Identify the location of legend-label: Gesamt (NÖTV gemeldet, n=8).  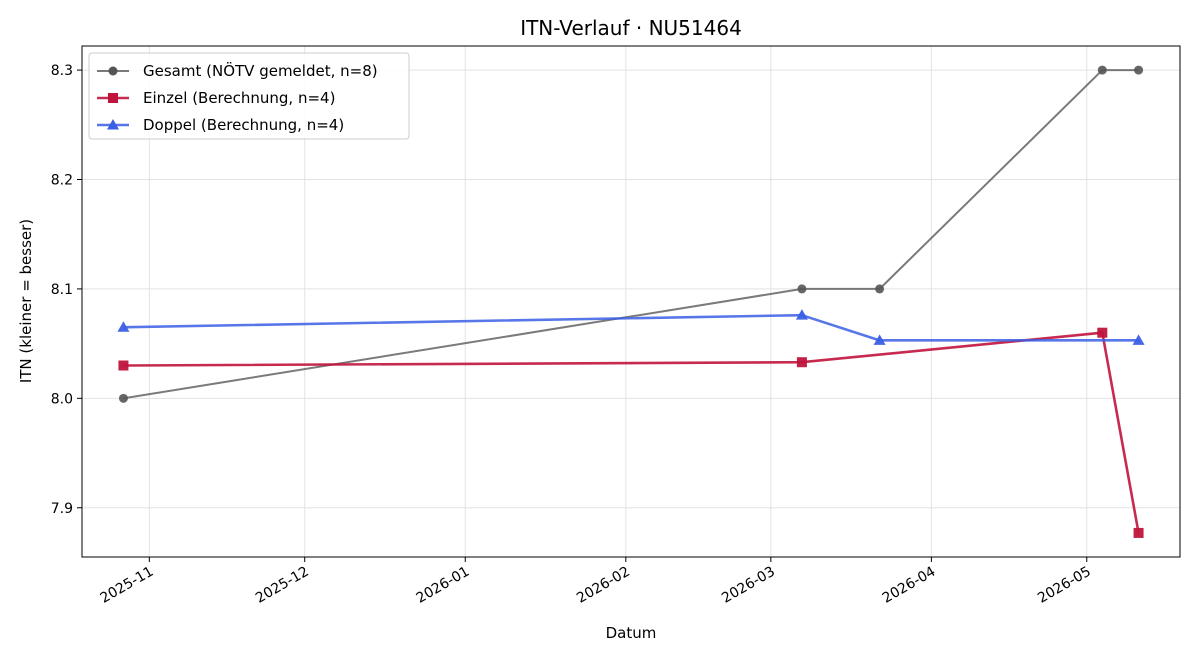
(260, 70).